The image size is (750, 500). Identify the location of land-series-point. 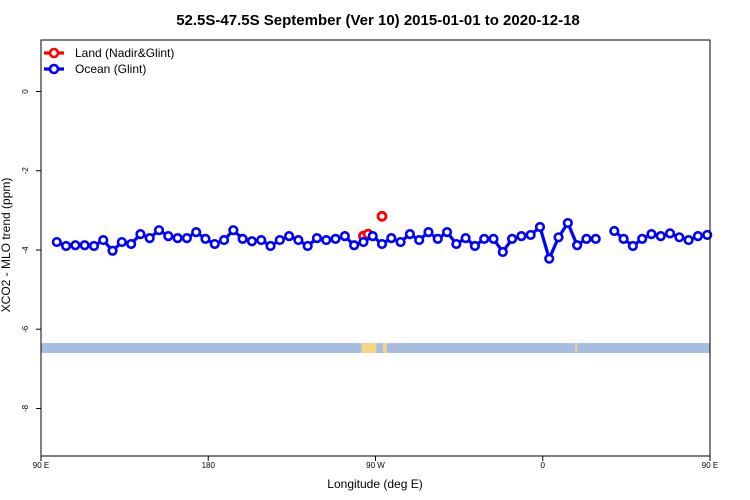
(382, 216).